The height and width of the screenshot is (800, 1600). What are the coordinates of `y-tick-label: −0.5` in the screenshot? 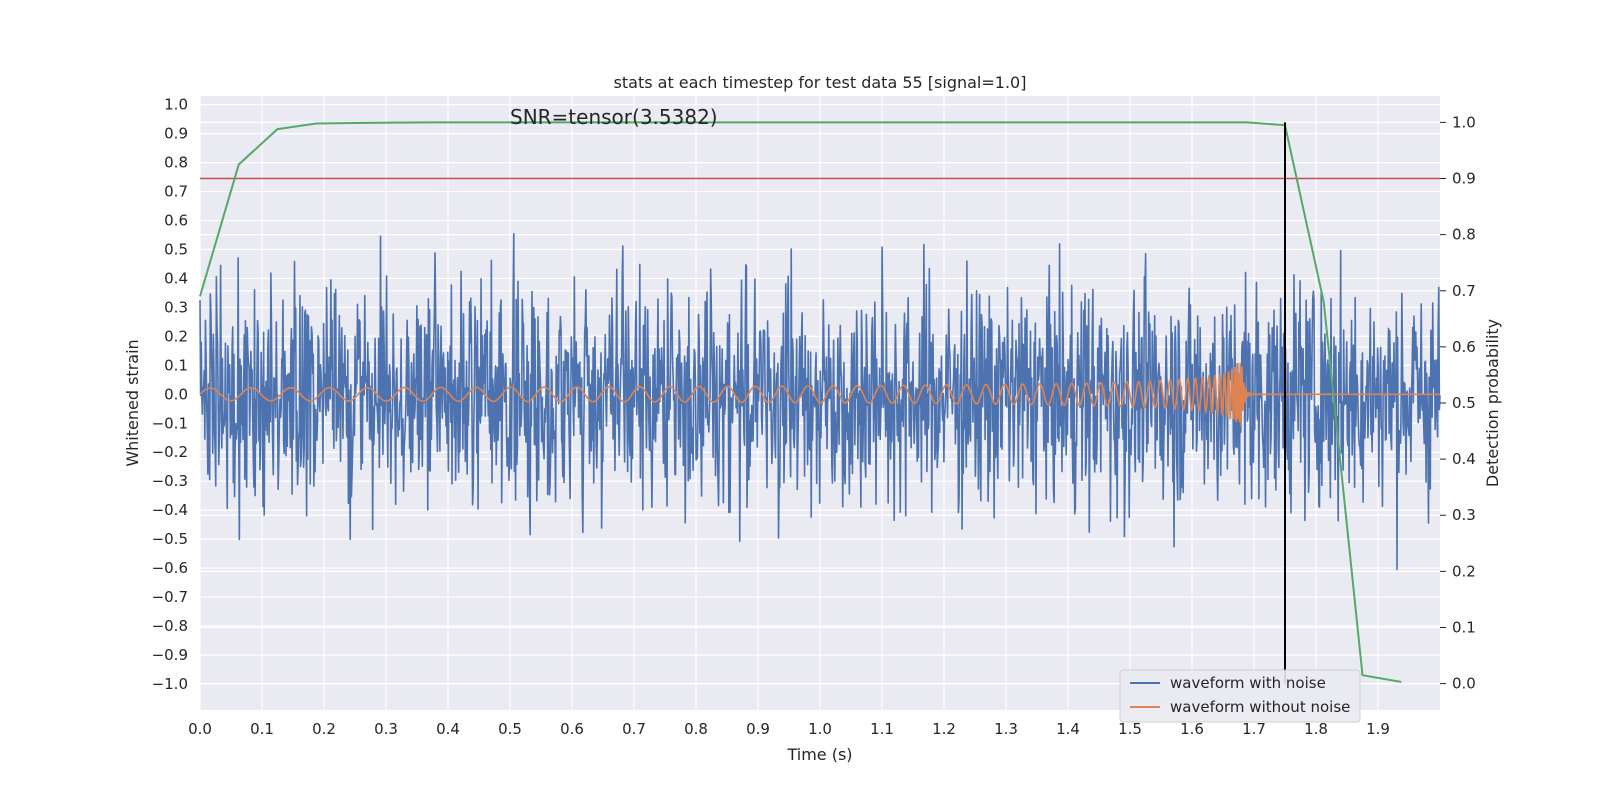 It's located at (170, 539).